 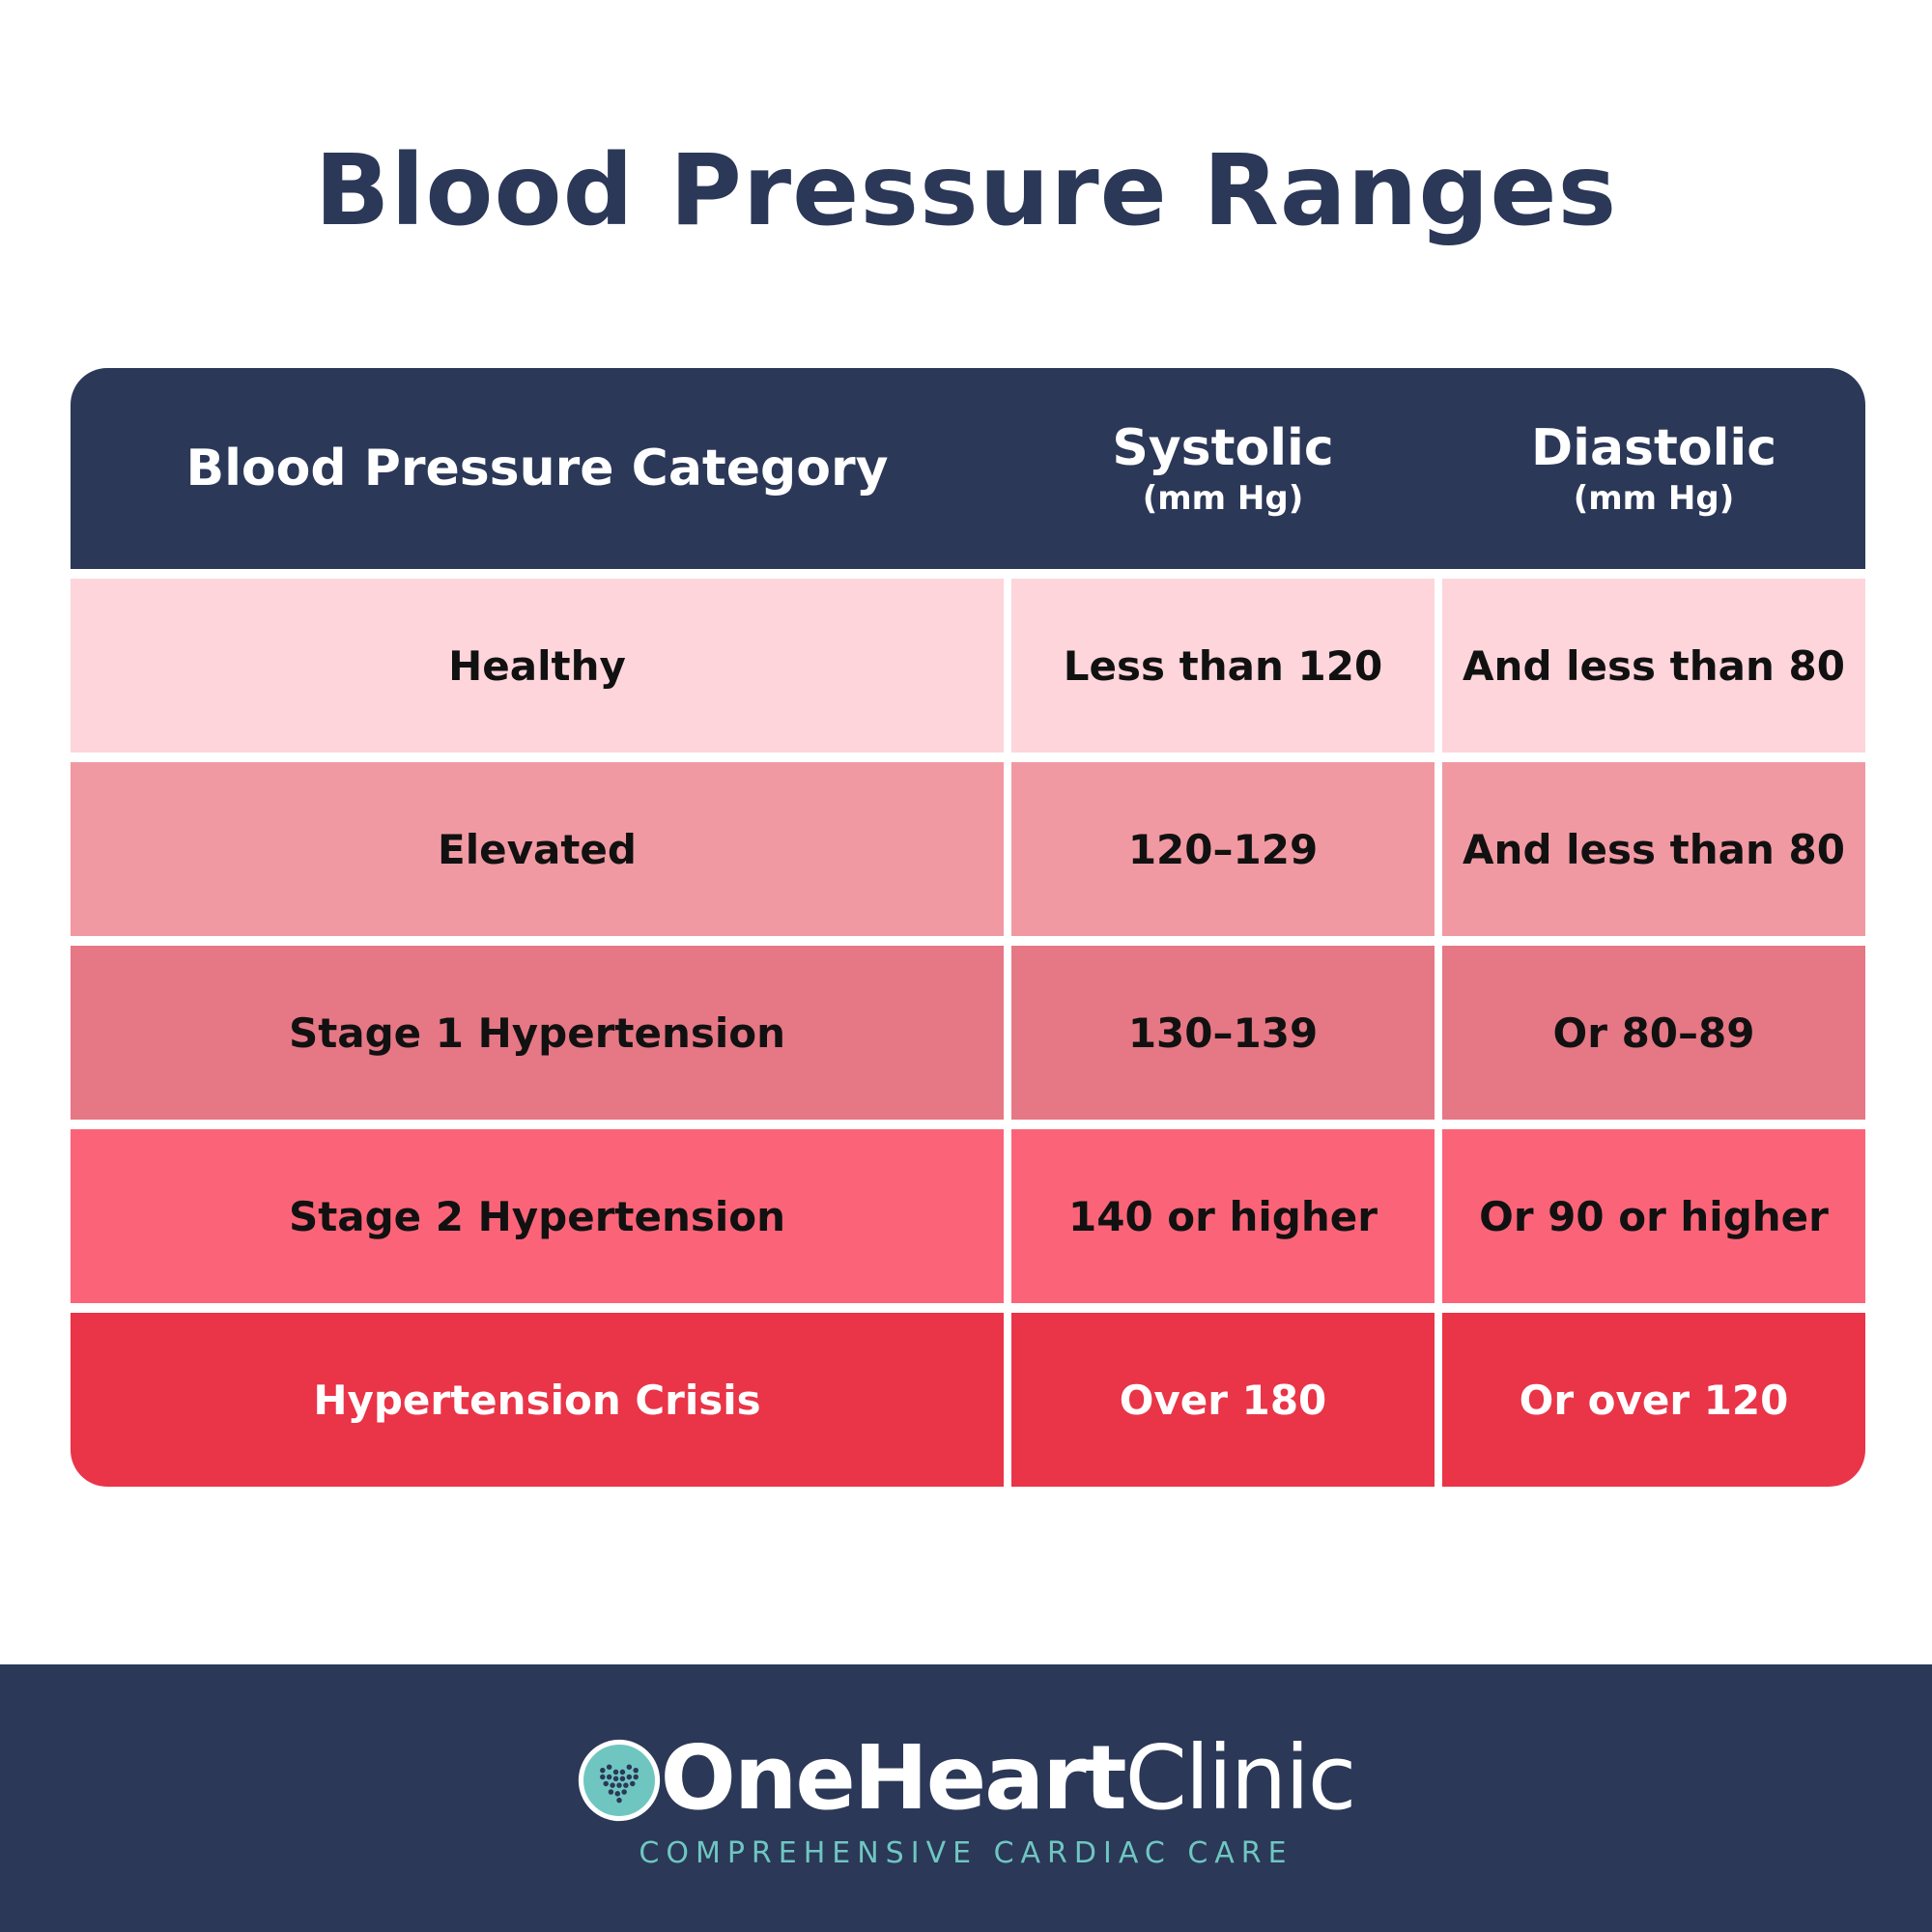 I want to click on systolic-cell: 130–139, so click(x=1223, y=1033).